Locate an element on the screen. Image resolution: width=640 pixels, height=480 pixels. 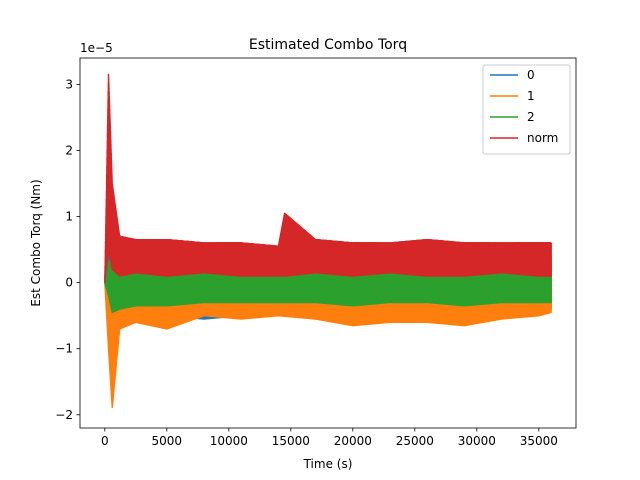
y-tick-label: 3 is located at coordinates (69, 84).